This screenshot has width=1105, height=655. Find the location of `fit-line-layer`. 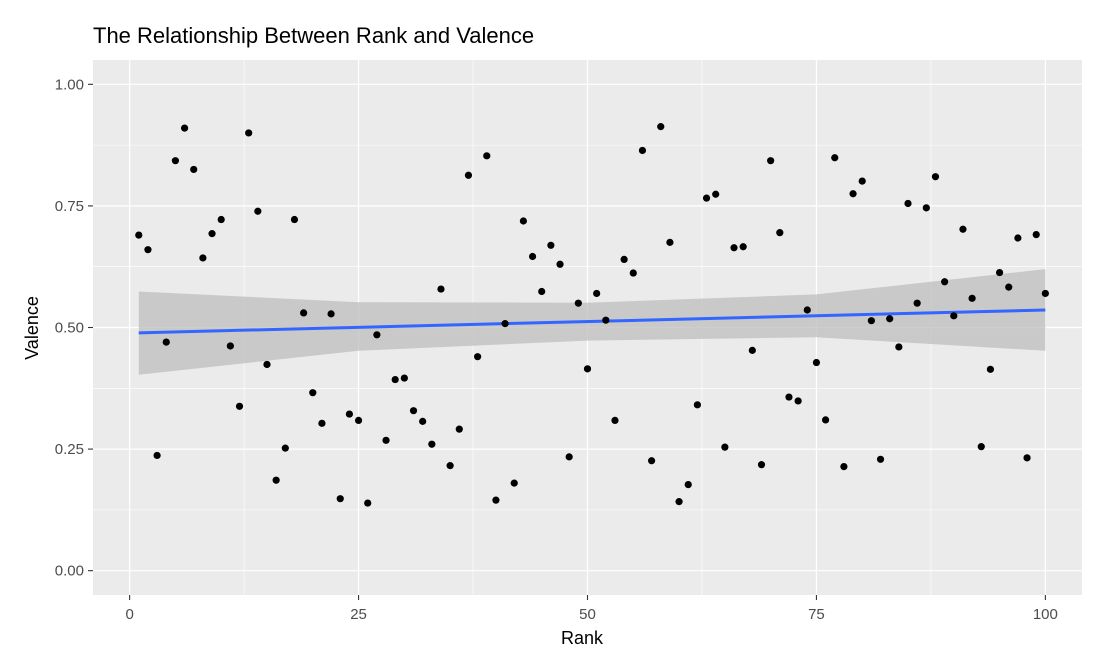

fit-line-layer is located at coordinates (592, 321).